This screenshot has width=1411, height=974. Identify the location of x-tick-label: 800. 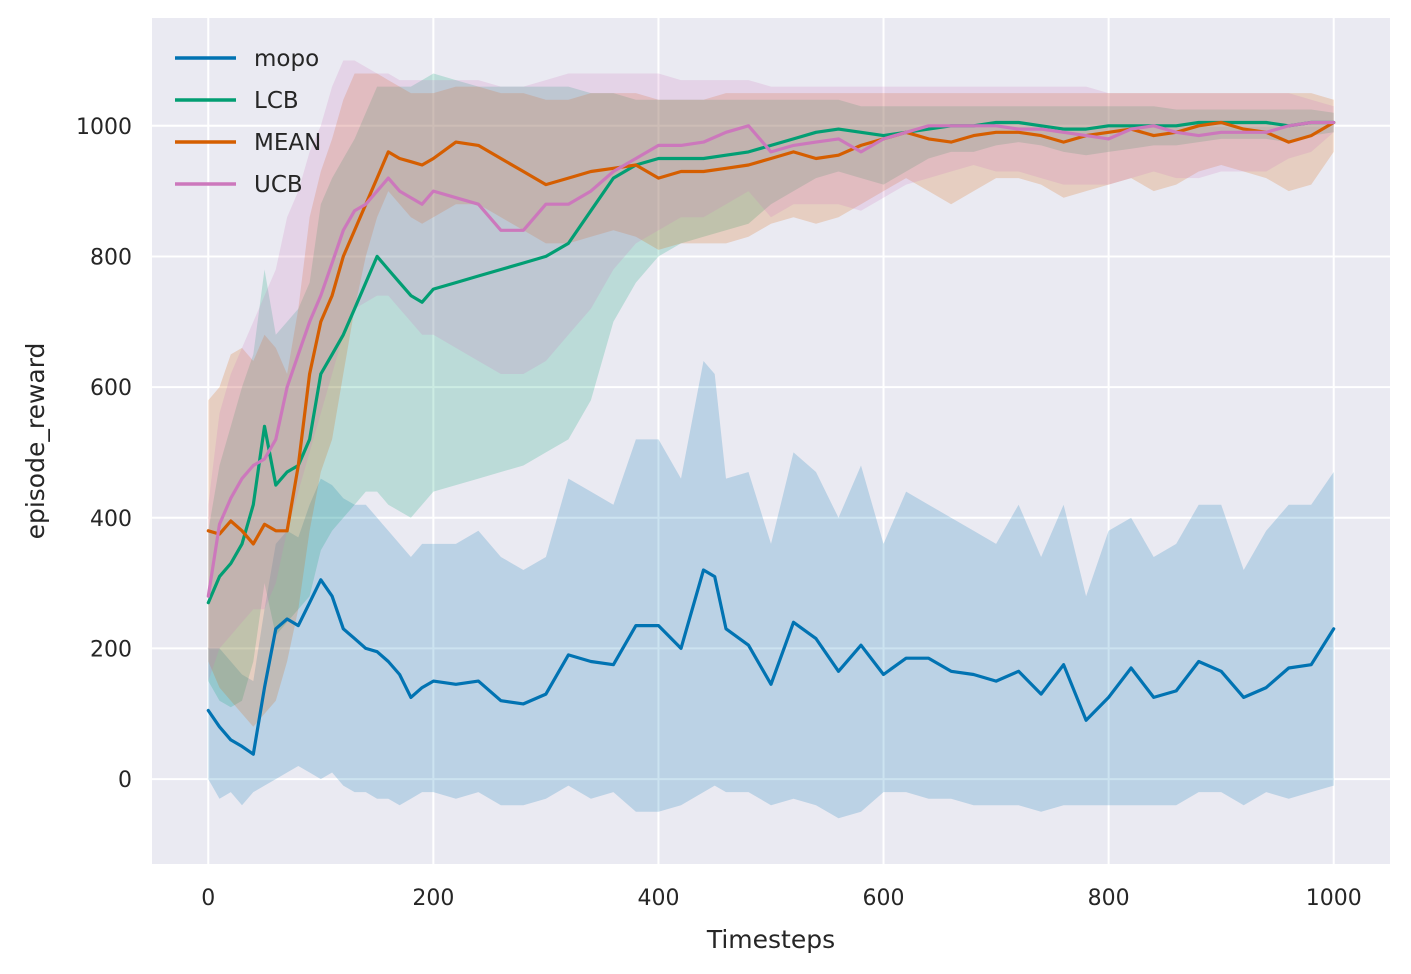
(1109, 898).